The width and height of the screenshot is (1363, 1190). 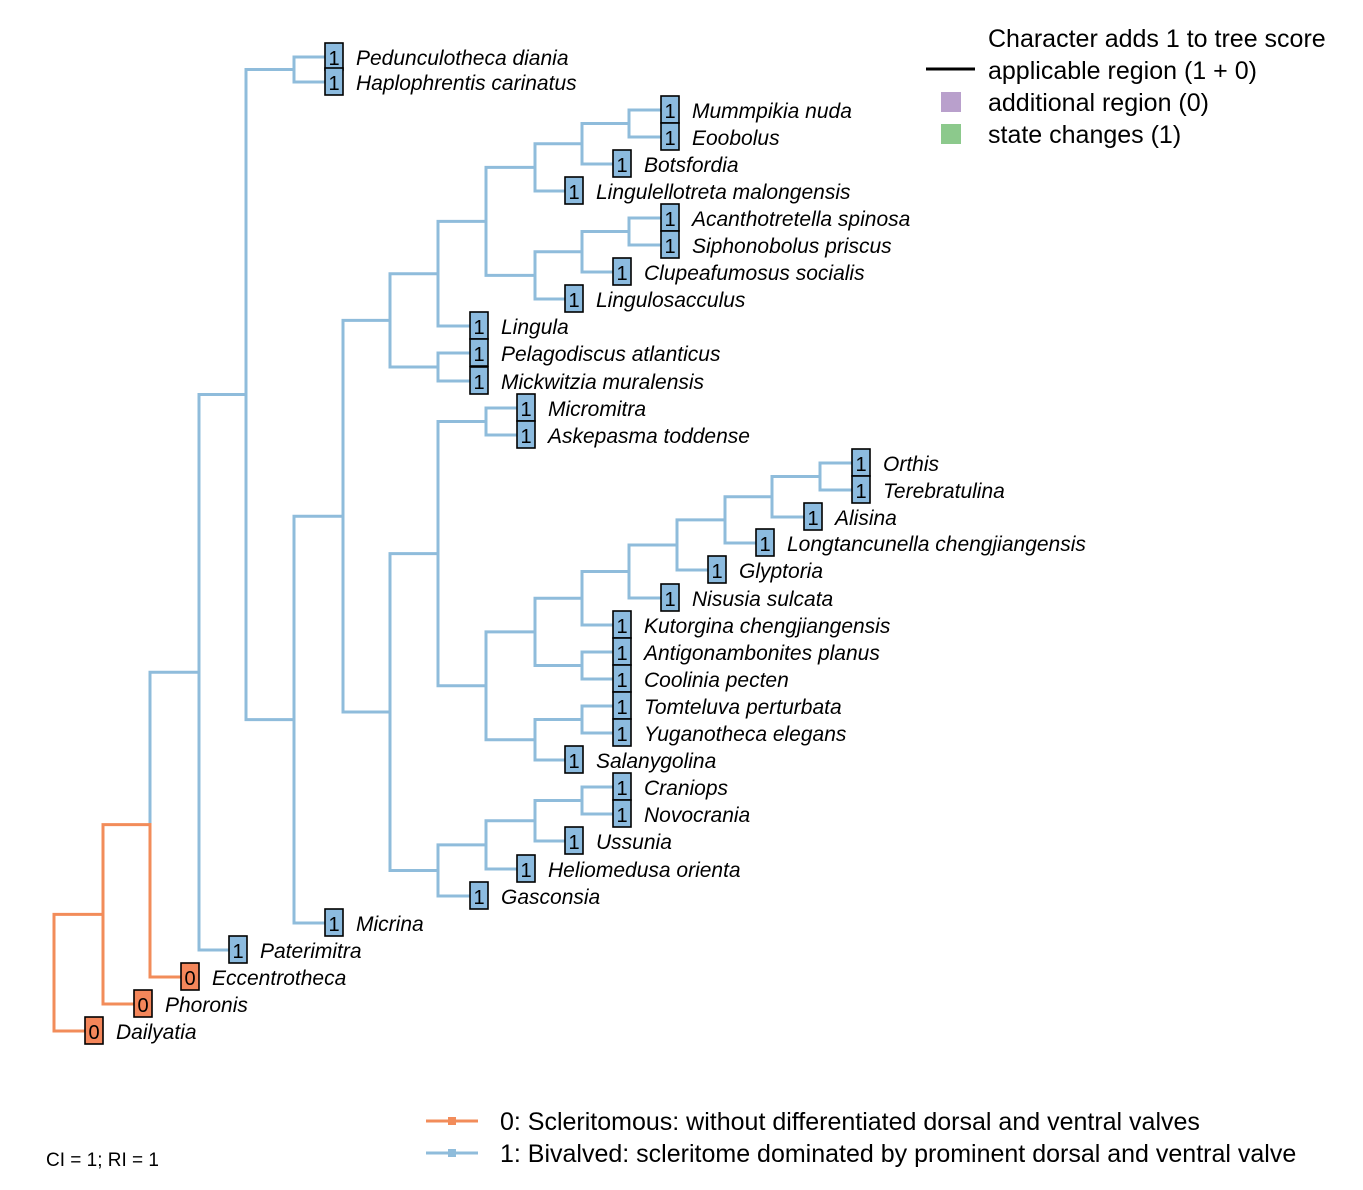 What do you see at coordinates (723, 192) in the screenshot?
I see `taxon-label: Lingulellotreta malongensis` at bounding box center [723, 192].